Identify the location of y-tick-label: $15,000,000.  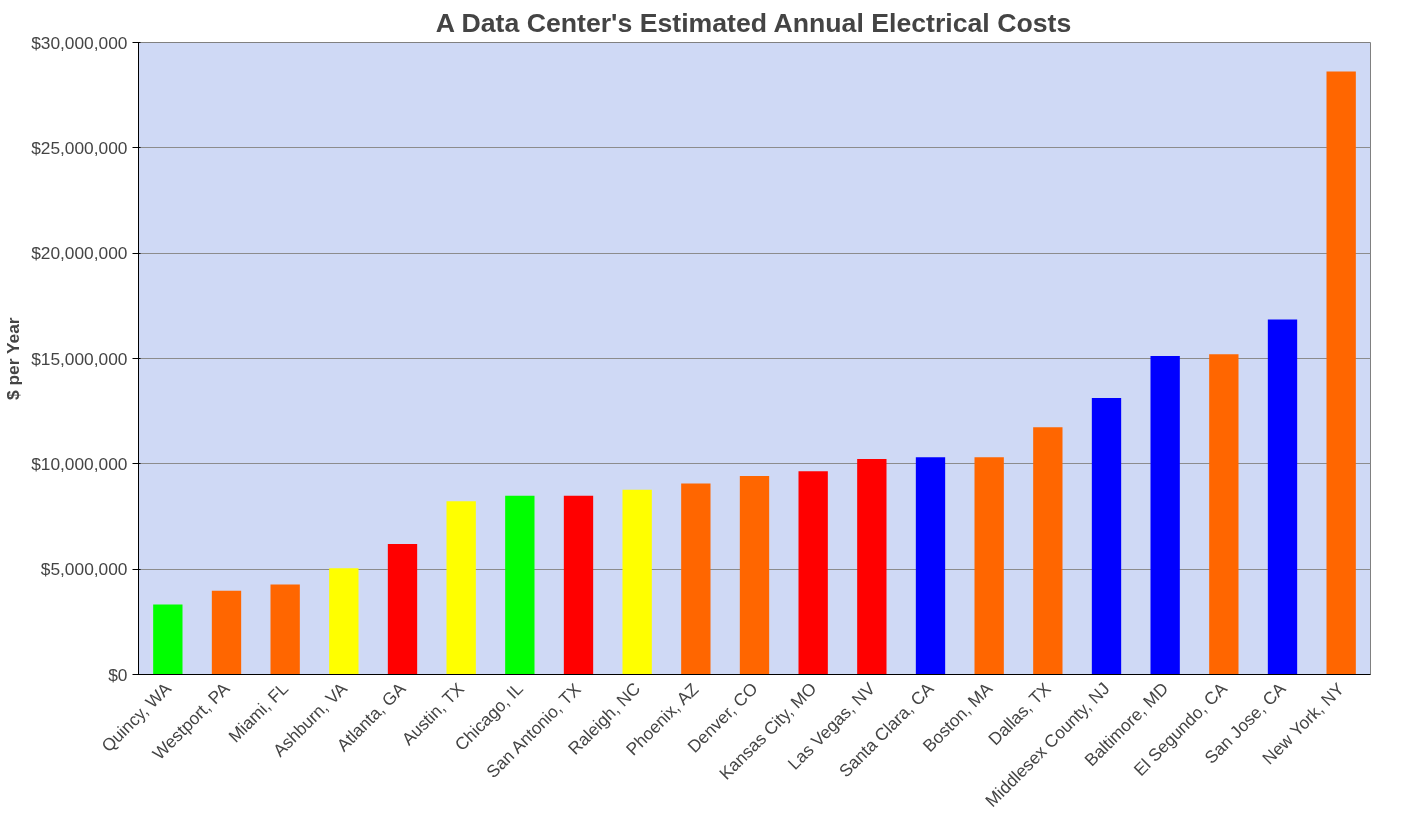
(79, 358).